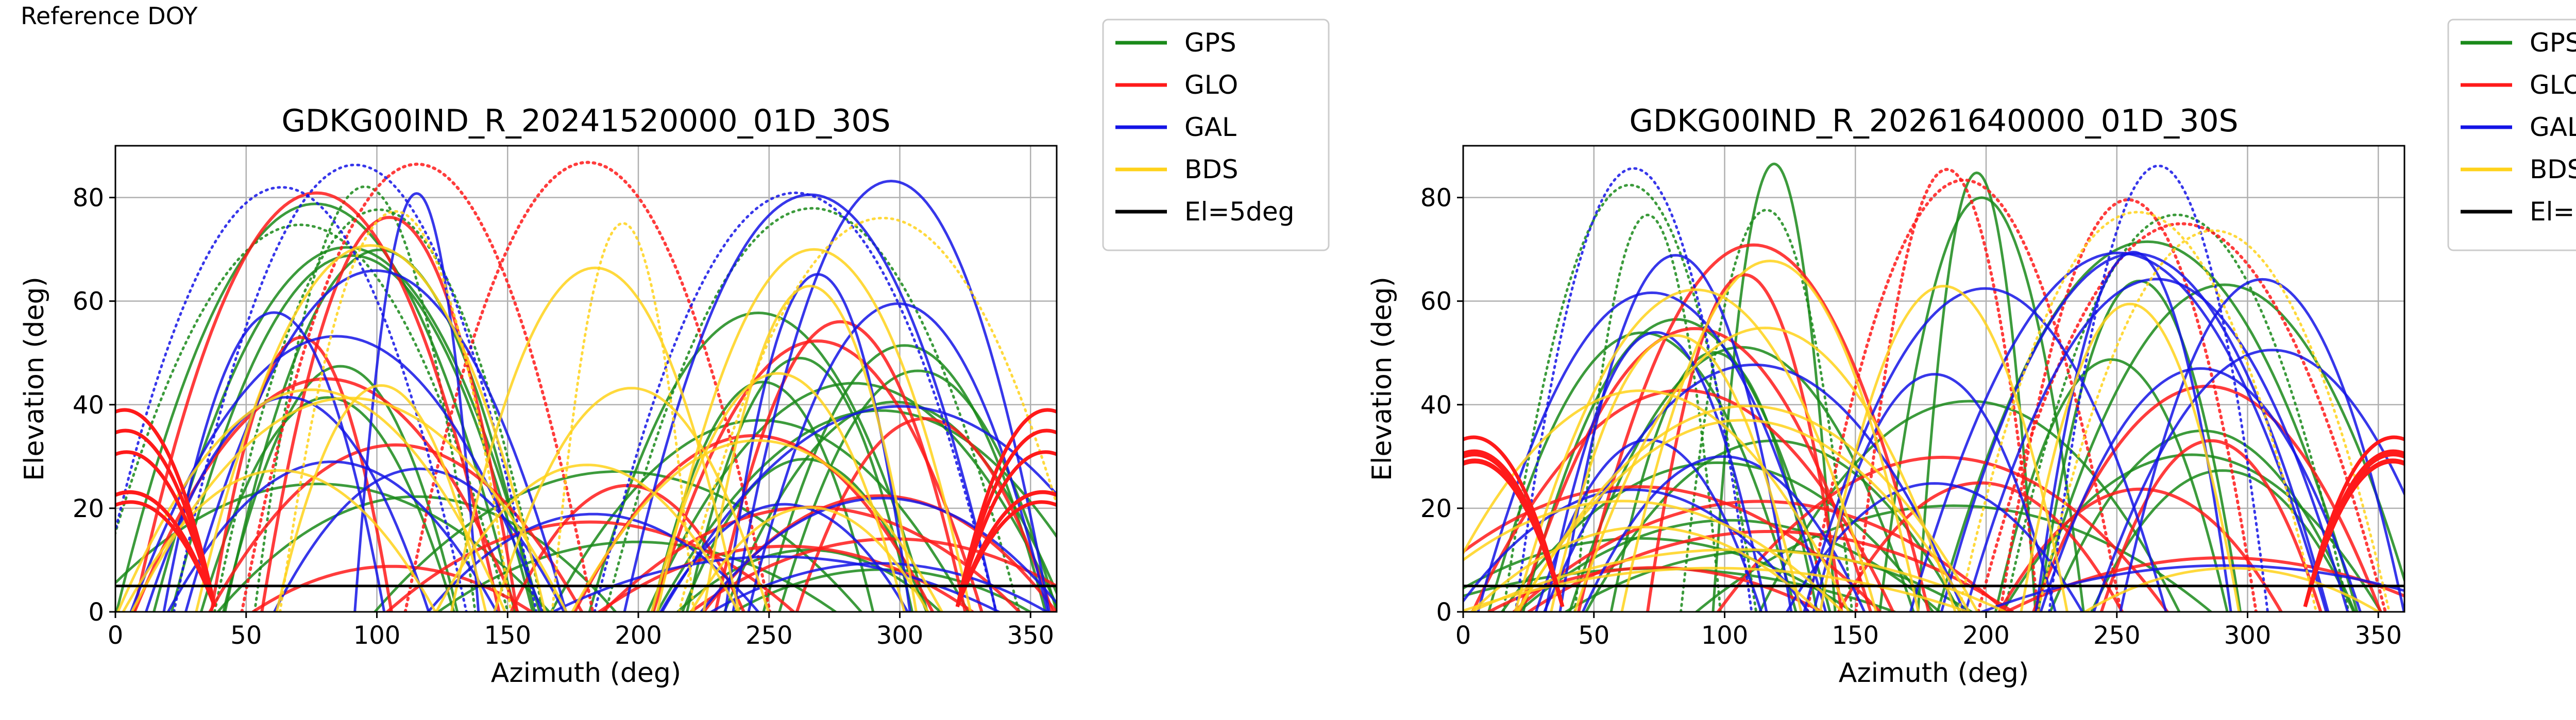 This screenshot has height=720, width=2576. Describe the element at coordinates (96, 612) in the screenshot. I see `y-tick-label: 0` at that location.